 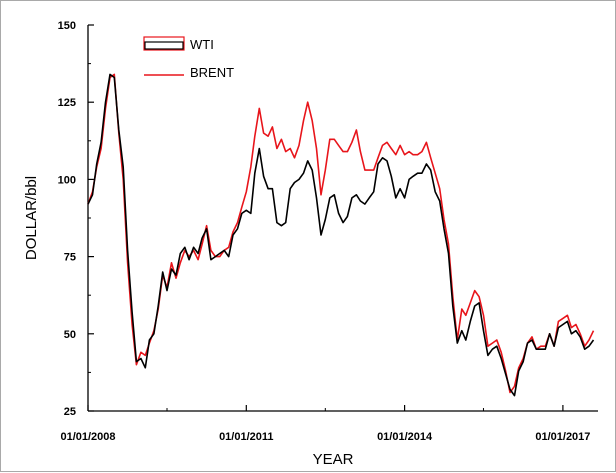 What do you see at coordinates (405, 437) in the screenshot?
I see `x-tick-label: 01/01/2014` at bounding box center [405, 437].